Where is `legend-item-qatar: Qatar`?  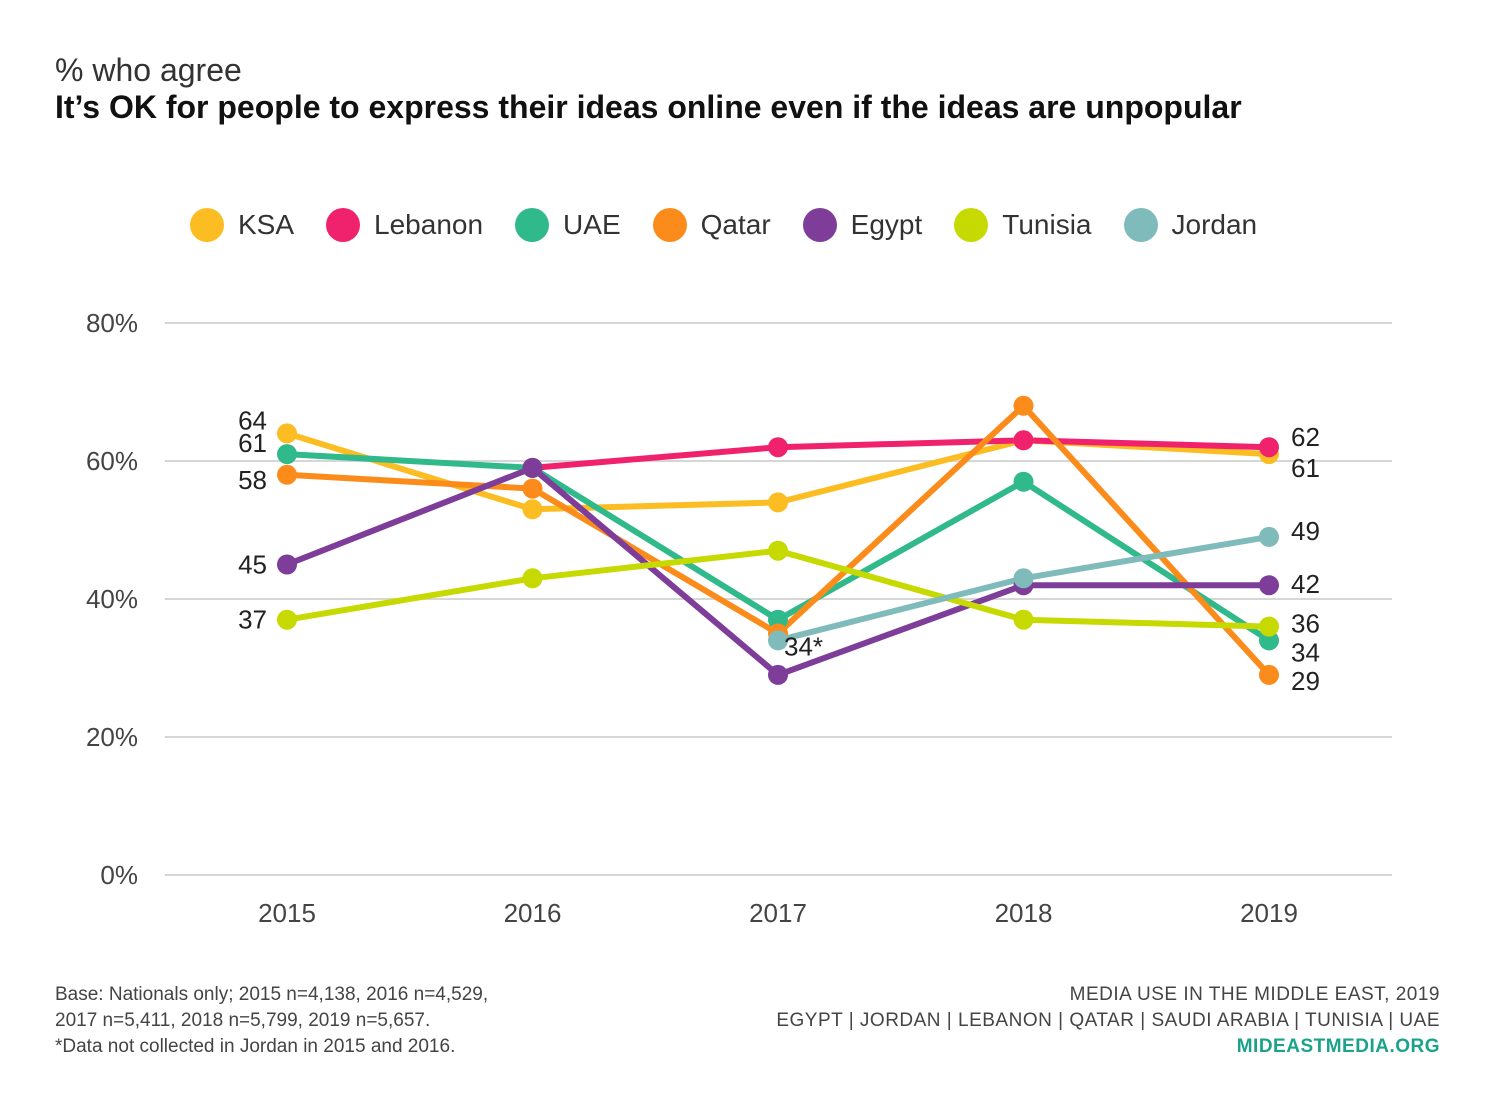 legend-item-qatar: Qatar is located at coordinates (711, 225).